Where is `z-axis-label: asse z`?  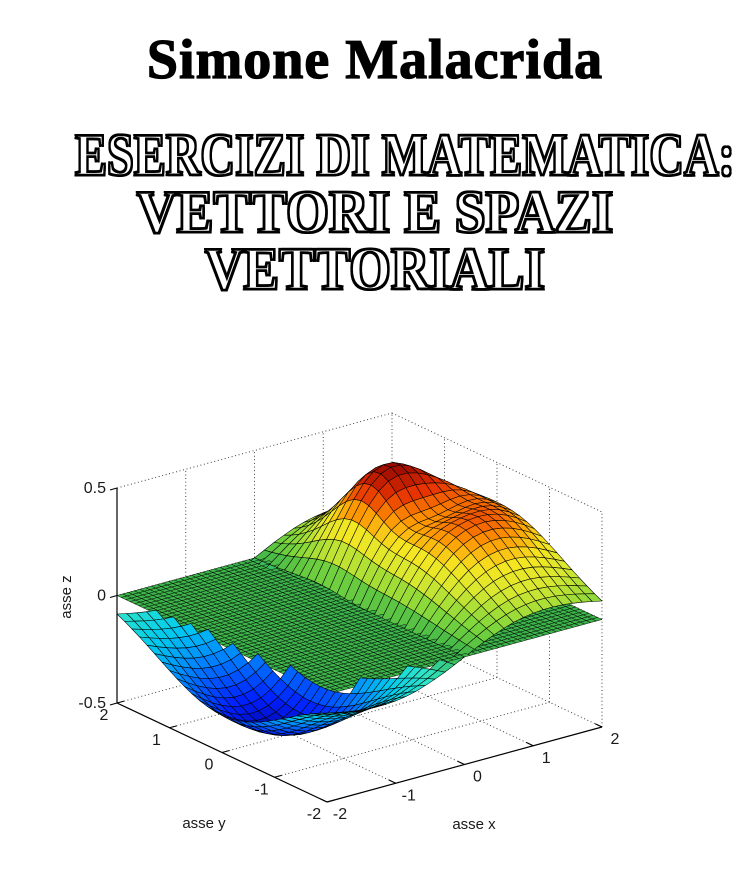 z-axis-label: asse z is located at coordinates (66, 596).